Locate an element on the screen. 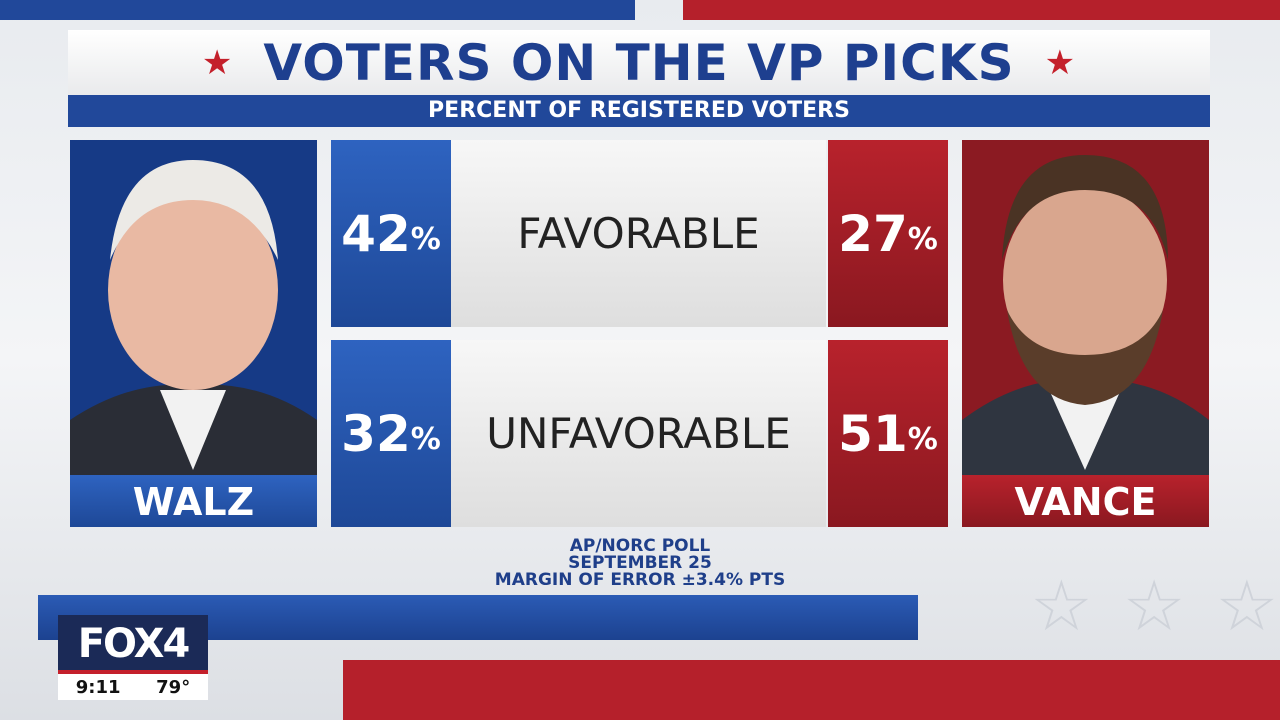 Image resolution: width=1280 pixels, height=720 pixels. source-line: AP/NORC POLL is located at coordinates (640, 546).